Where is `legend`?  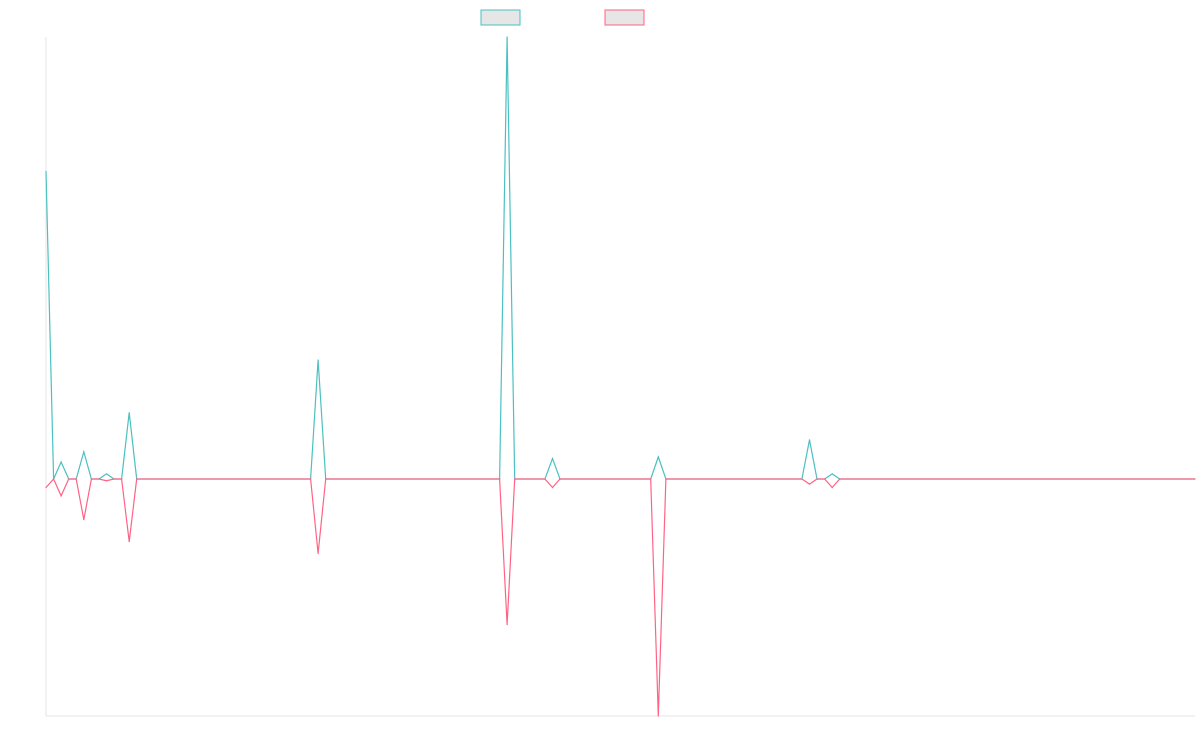
legend is located at coordinates (562, 17).